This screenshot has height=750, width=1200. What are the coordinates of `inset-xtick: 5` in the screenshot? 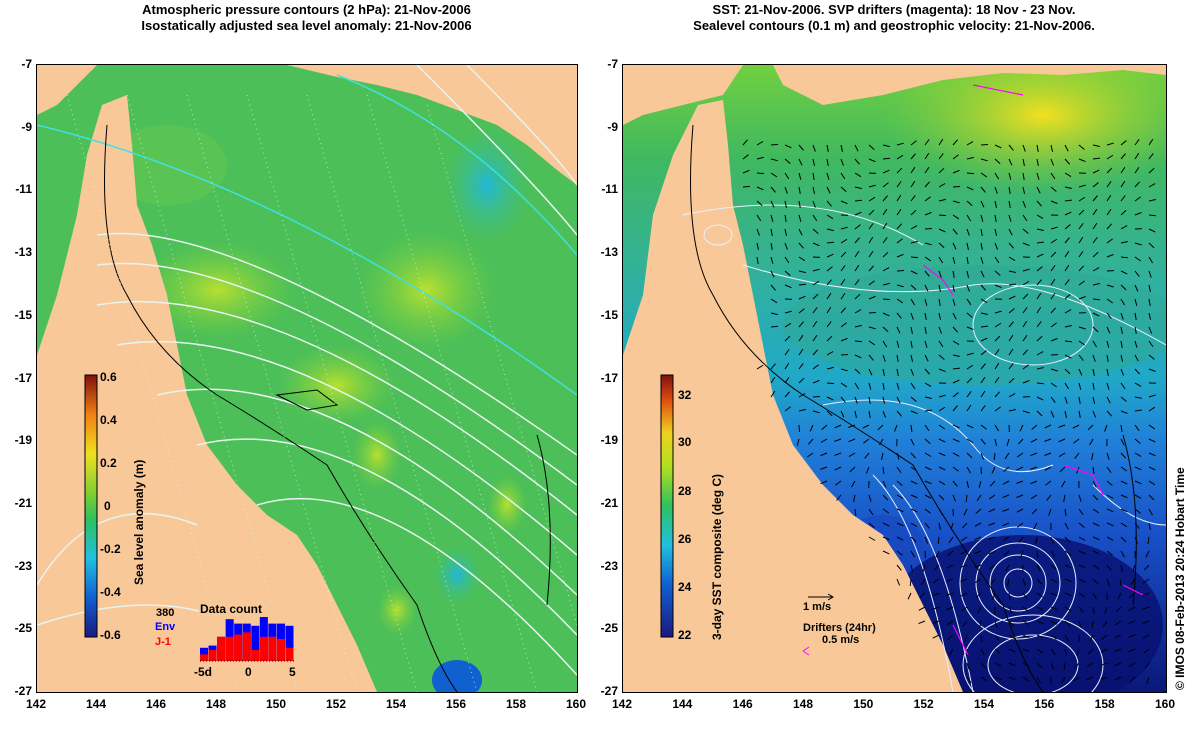 It's located at (292, 672).